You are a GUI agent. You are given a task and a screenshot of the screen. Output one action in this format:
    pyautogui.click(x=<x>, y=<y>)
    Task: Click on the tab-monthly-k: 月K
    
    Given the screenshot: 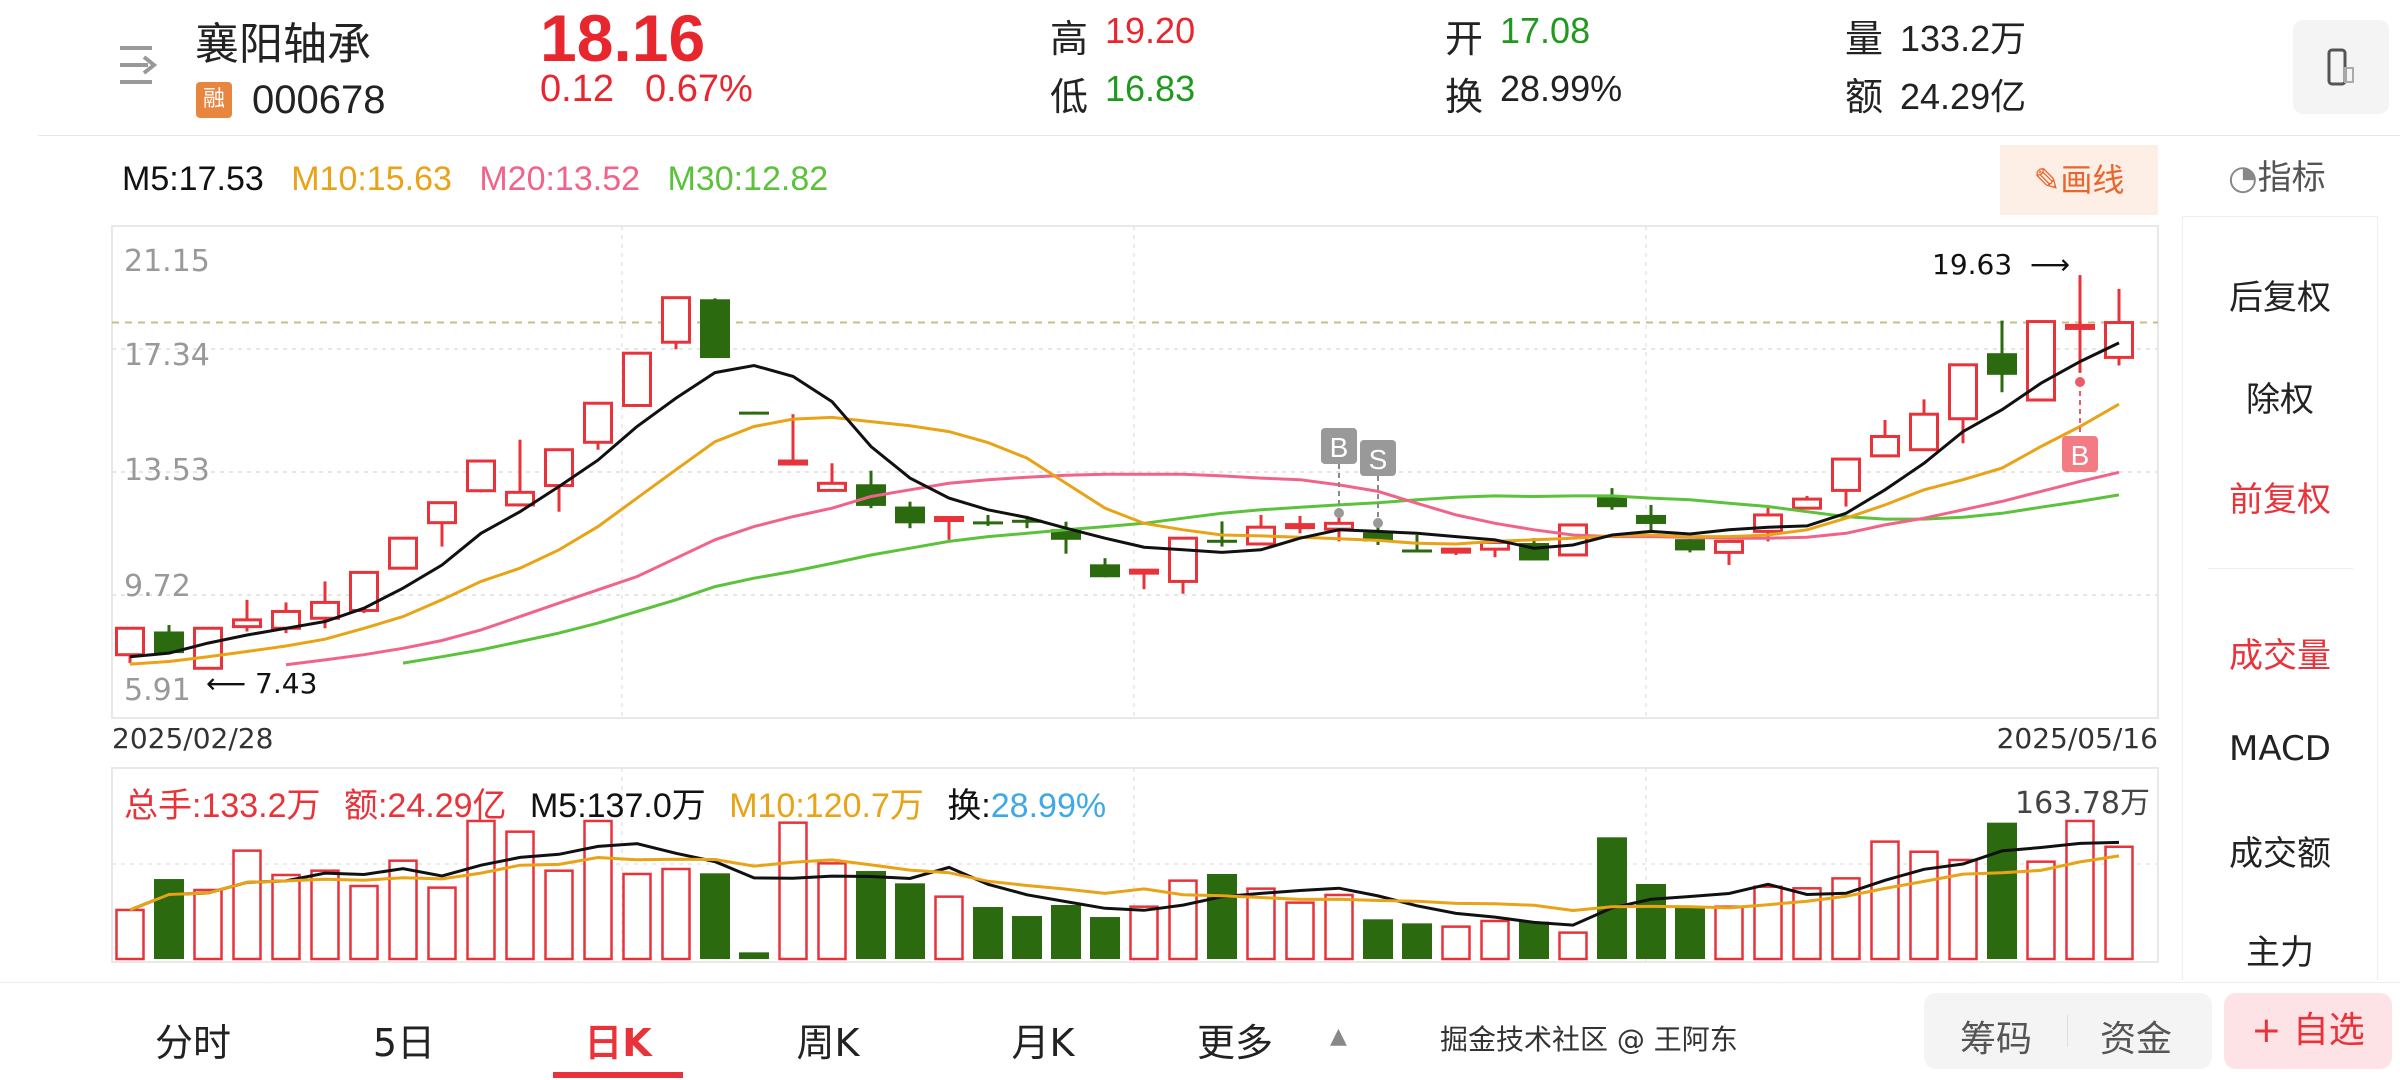 What is the action you would take?
    pyautogui.click(x=1043, y=1043)
    